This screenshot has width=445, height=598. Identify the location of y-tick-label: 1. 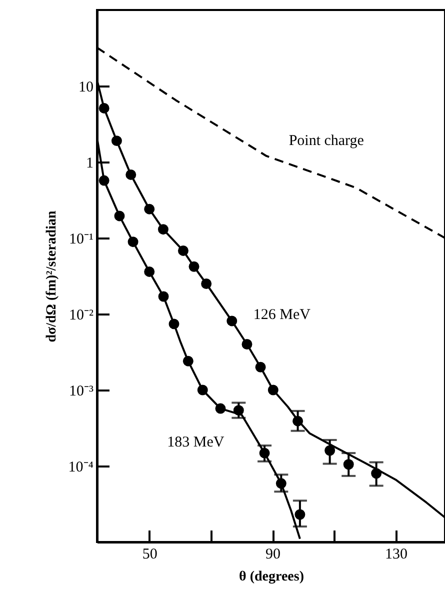
(90, 164).